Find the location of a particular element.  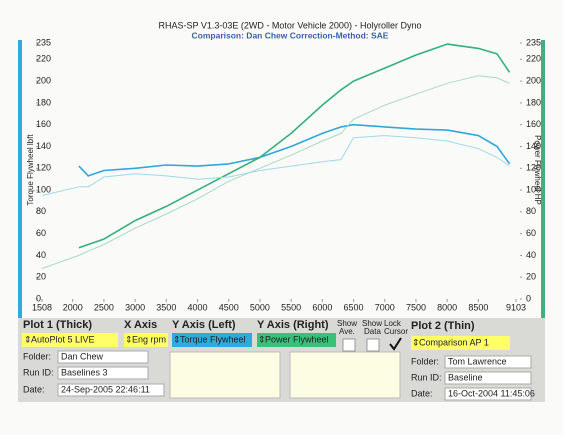

x-tick-label: 3500 is located at coordinates (166, 307).